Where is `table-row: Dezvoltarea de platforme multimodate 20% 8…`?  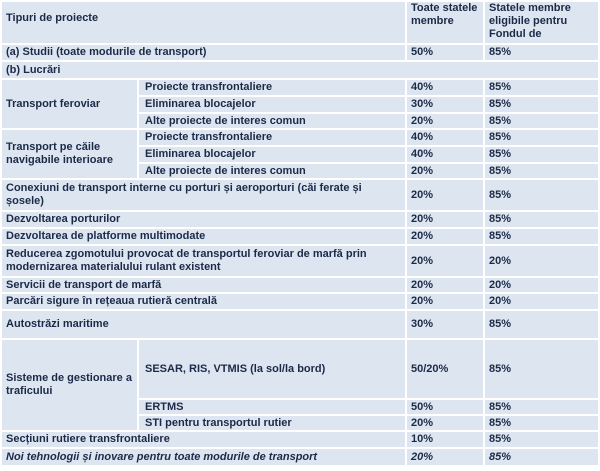 table-row: Dezvoltarea de platforme multimodate 20% 8… is located at coordinates (300, 236).